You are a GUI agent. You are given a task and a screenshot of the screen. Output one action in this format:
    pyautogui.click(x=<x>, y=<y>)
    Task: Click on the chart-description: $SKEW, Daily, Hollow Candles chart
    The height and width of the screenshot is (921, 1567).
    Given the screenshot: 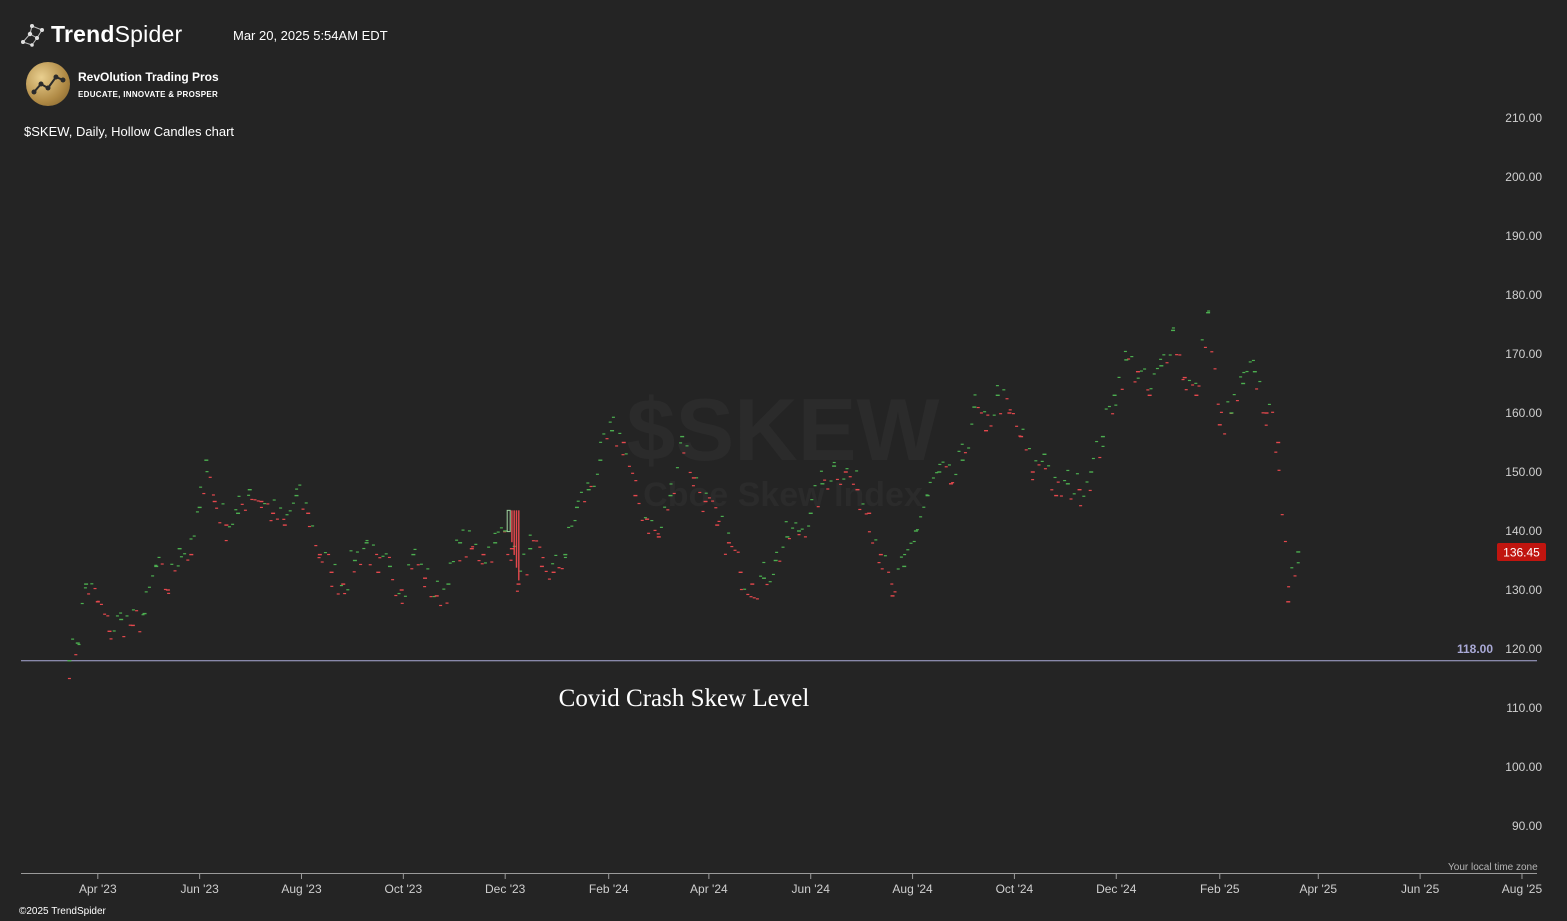 What is the action you would take?
    pyautogui.click(x=129, y=131)
    